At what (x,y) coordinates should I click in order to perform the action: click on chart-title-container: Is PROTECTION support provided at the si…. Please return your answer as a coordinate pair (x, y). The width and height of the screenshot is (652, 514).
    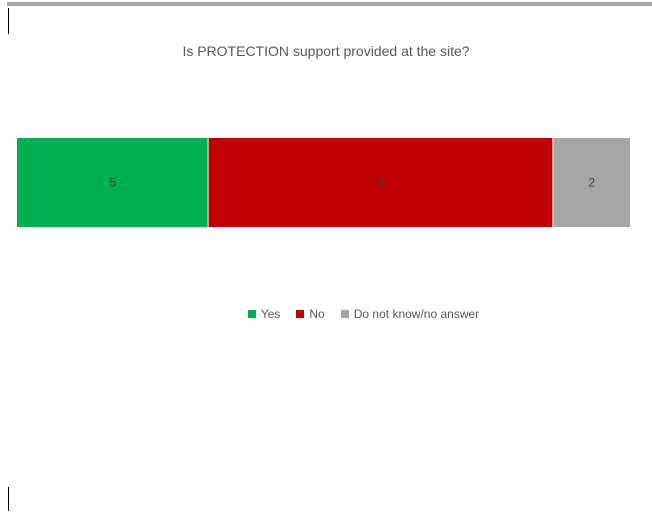
    Looking at the image, I should click on (326, 51).